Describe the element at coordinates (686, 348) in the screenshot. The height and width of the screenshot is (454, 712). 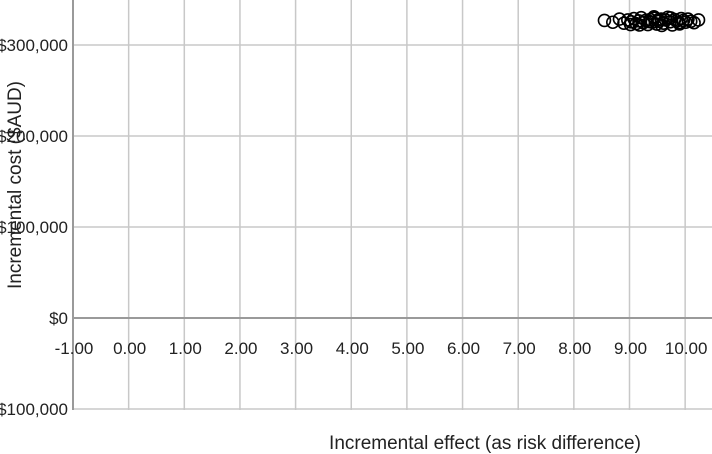
I see `x-tick-label: 10.00` at that location.